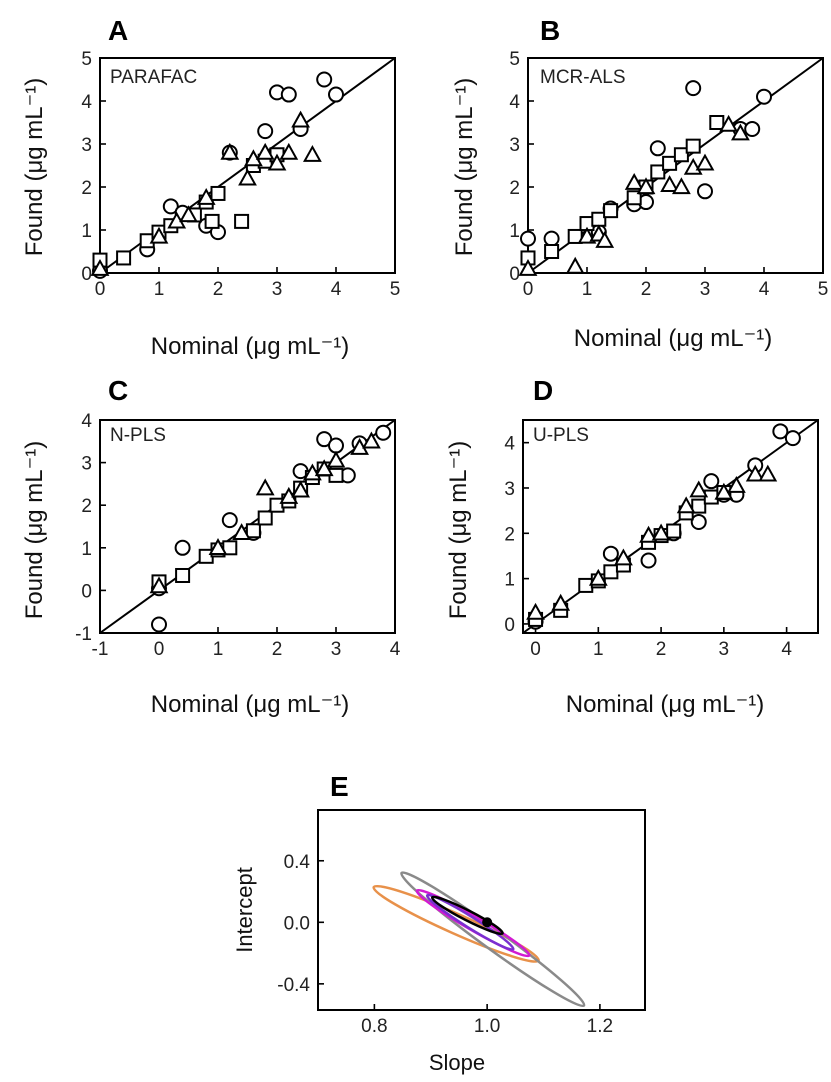 This screenshot has width=831, height=1082. What do you see at coordinates (218, 649) in the screenshot?
I see `x-tick-label-c: 1` at bounding box center [218, 649].